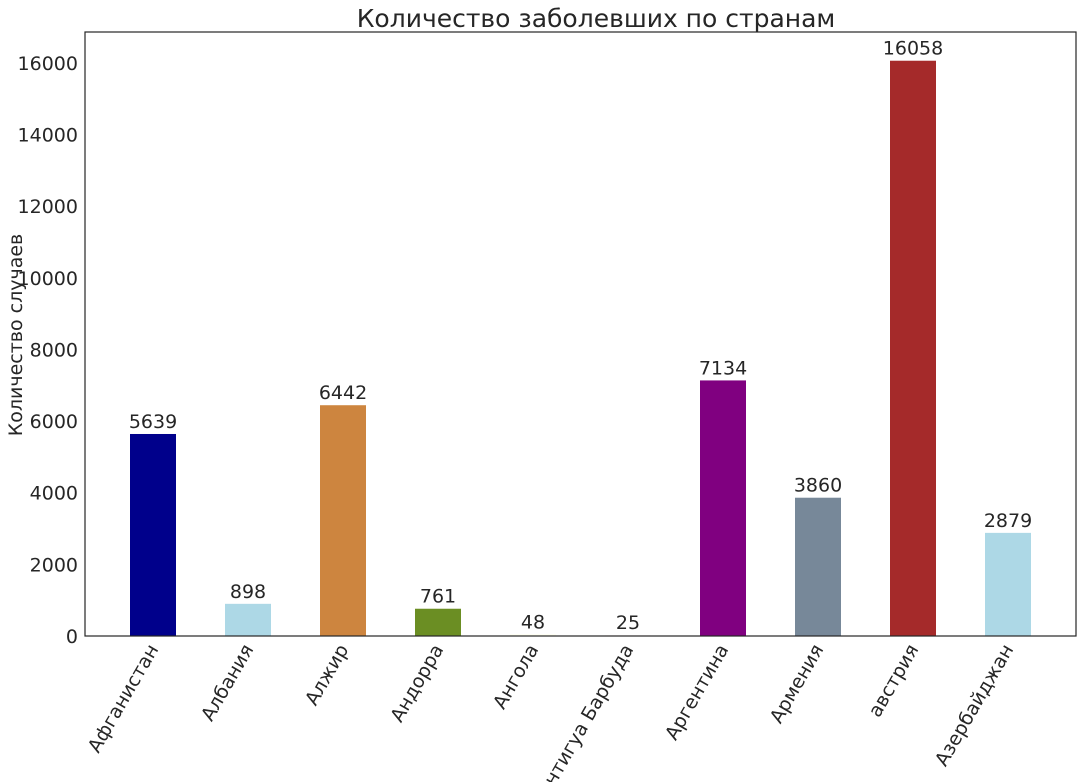 The width and height of the screenshot is (1083, 782). Describe the element at coordinates (516, 677) in the screenshot. I see `x-tick-label: Ангола` at that location.